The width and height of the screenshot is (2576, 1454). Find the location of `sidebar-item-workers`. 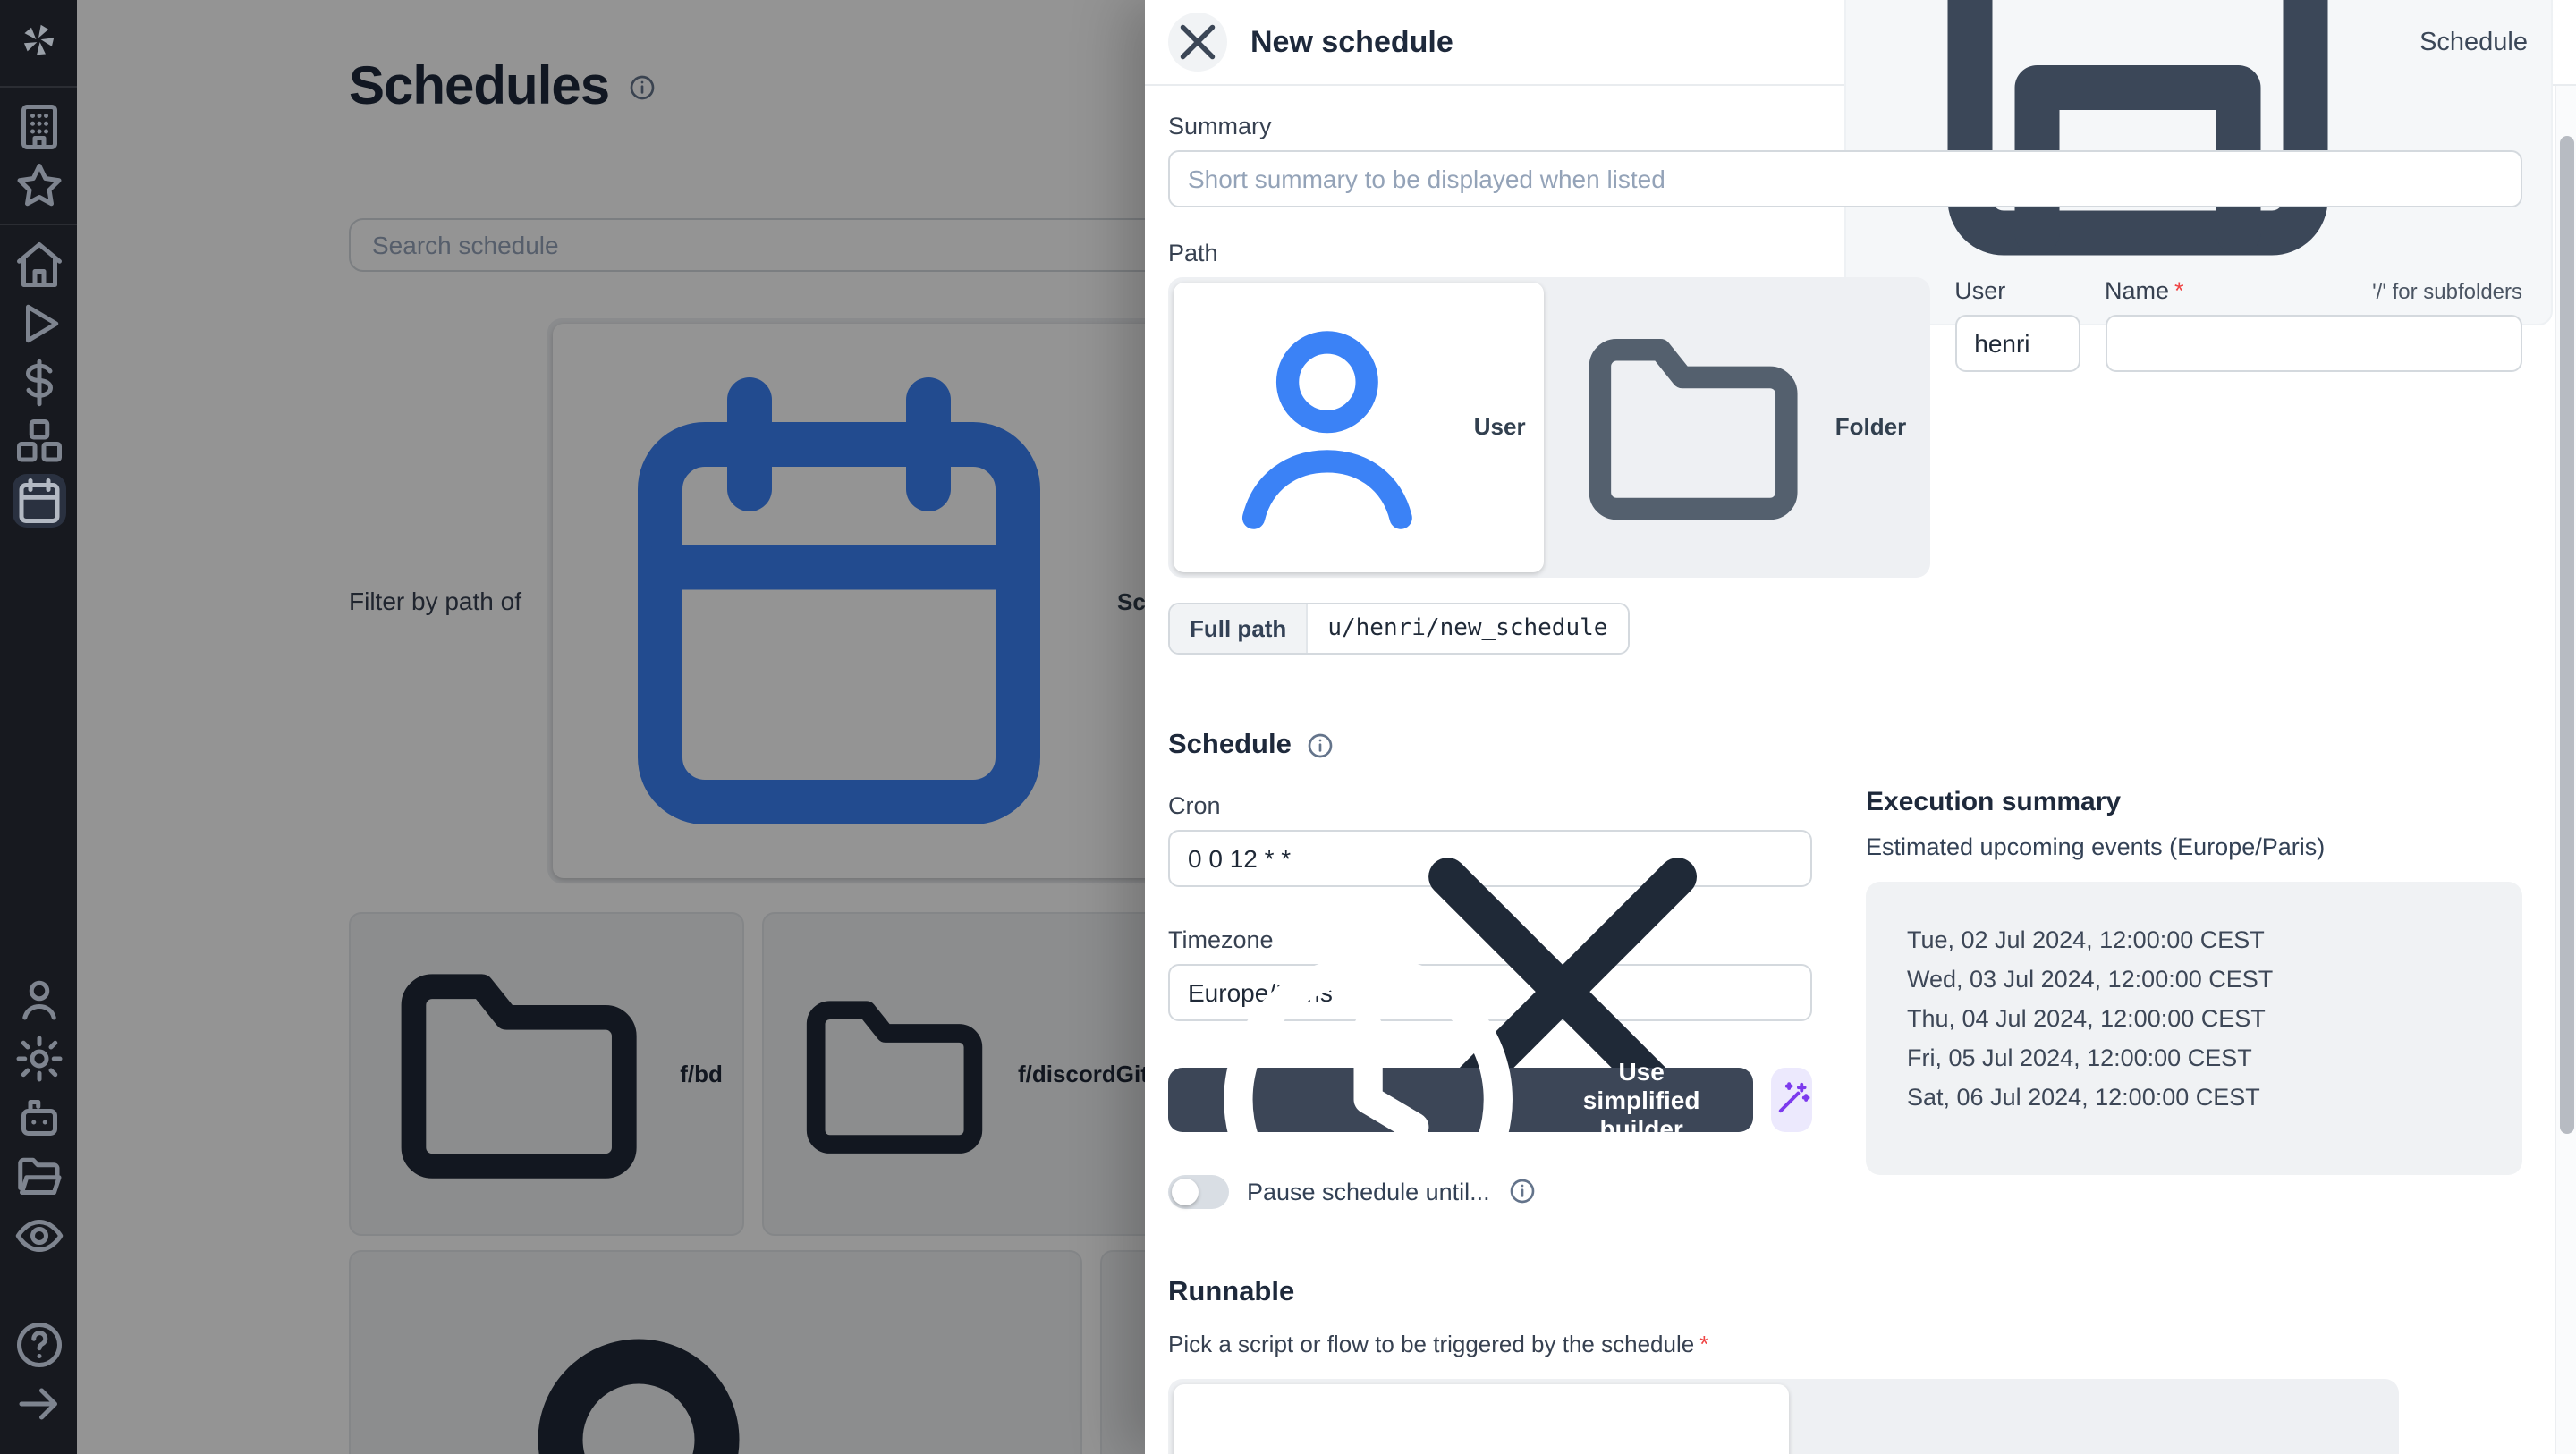

sidebar-item-workers is located at coordinates (38, 1117).